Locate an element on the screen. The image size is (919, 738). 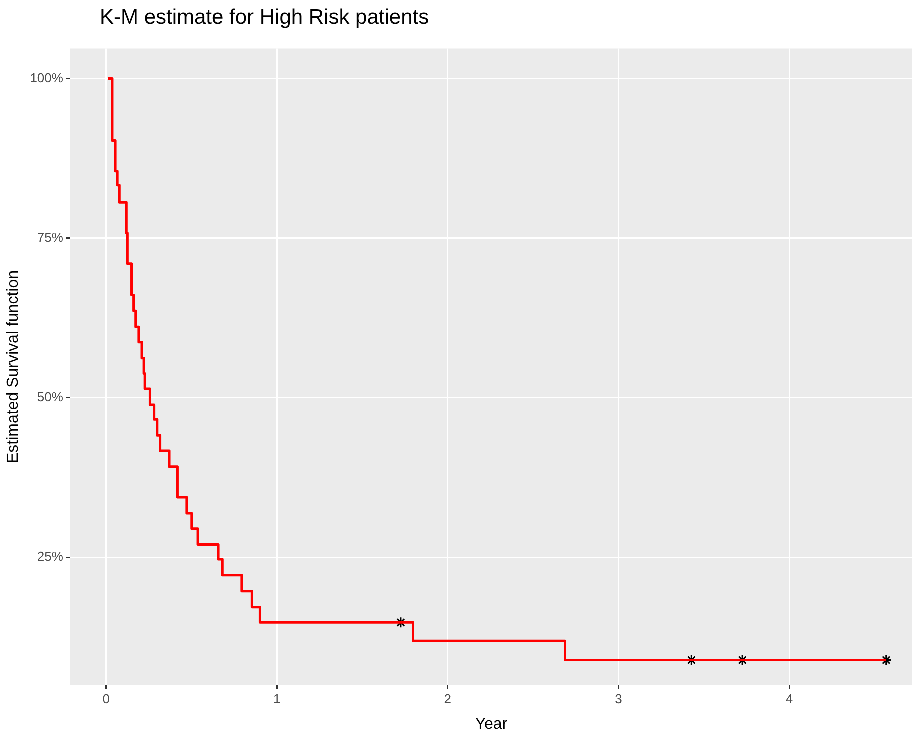
x-axis-title: Year is located at coordinates (491, 724).